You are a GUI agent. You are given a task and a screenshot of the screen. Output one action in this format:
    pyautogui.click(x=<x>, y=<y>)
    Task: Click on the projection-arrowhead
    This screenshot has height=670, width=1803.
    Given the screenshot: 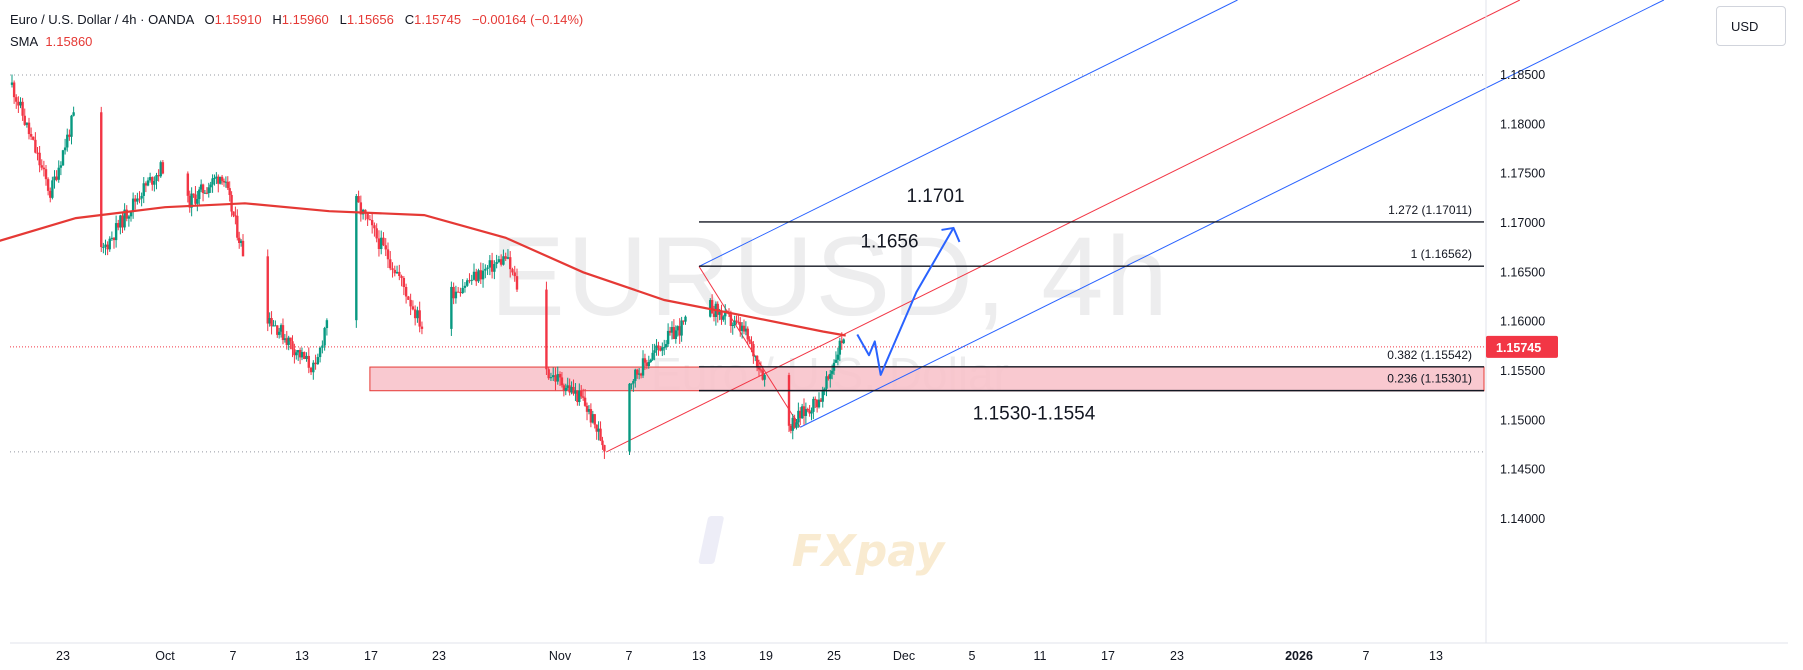 What is the action you would take?
    pyautogui.click(x=951, y=234)
    